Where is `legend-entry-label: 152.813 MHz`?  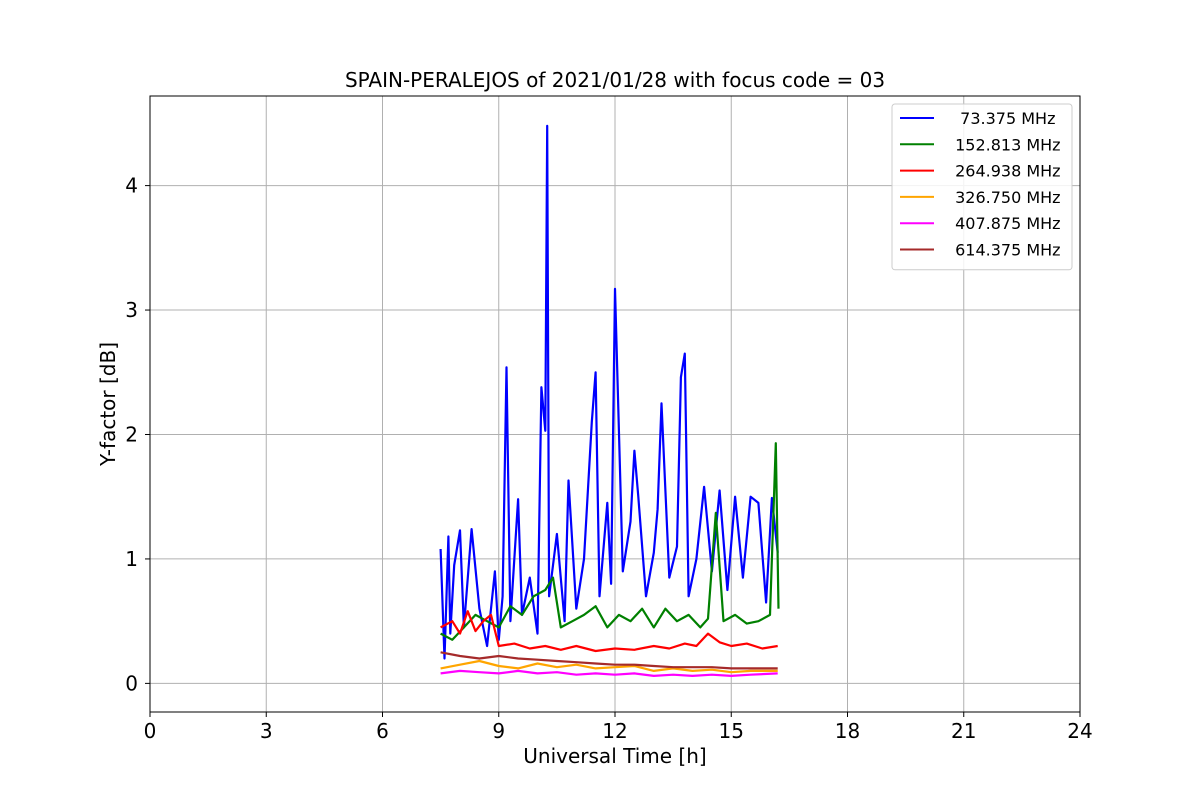 legend-entry-label: 152.813 MHz is located at coordinates (1005, 144).